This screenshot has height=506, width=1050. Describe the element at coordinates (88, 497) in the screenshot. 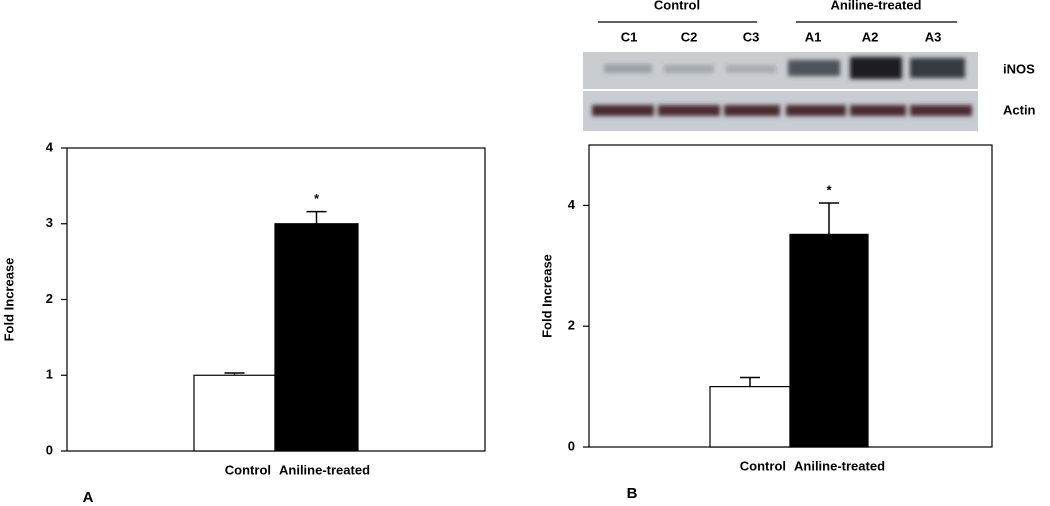

I see `panel-label: A` at that location.